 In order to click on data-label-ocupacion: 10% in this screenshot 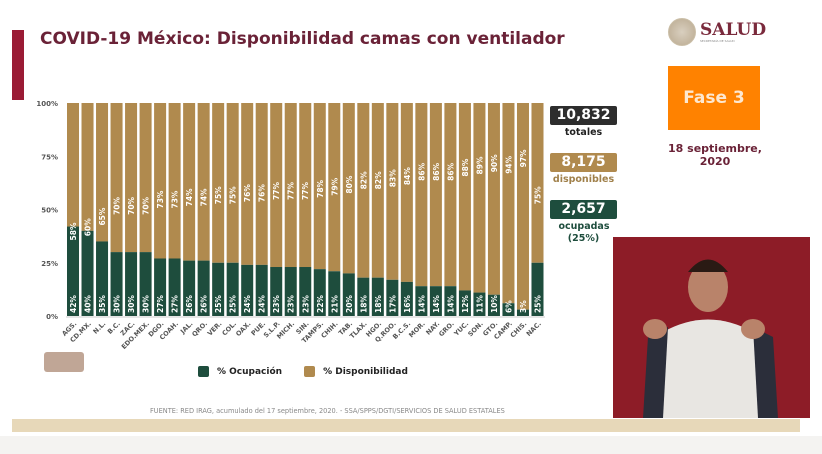, I will do `click(494, 304)`.